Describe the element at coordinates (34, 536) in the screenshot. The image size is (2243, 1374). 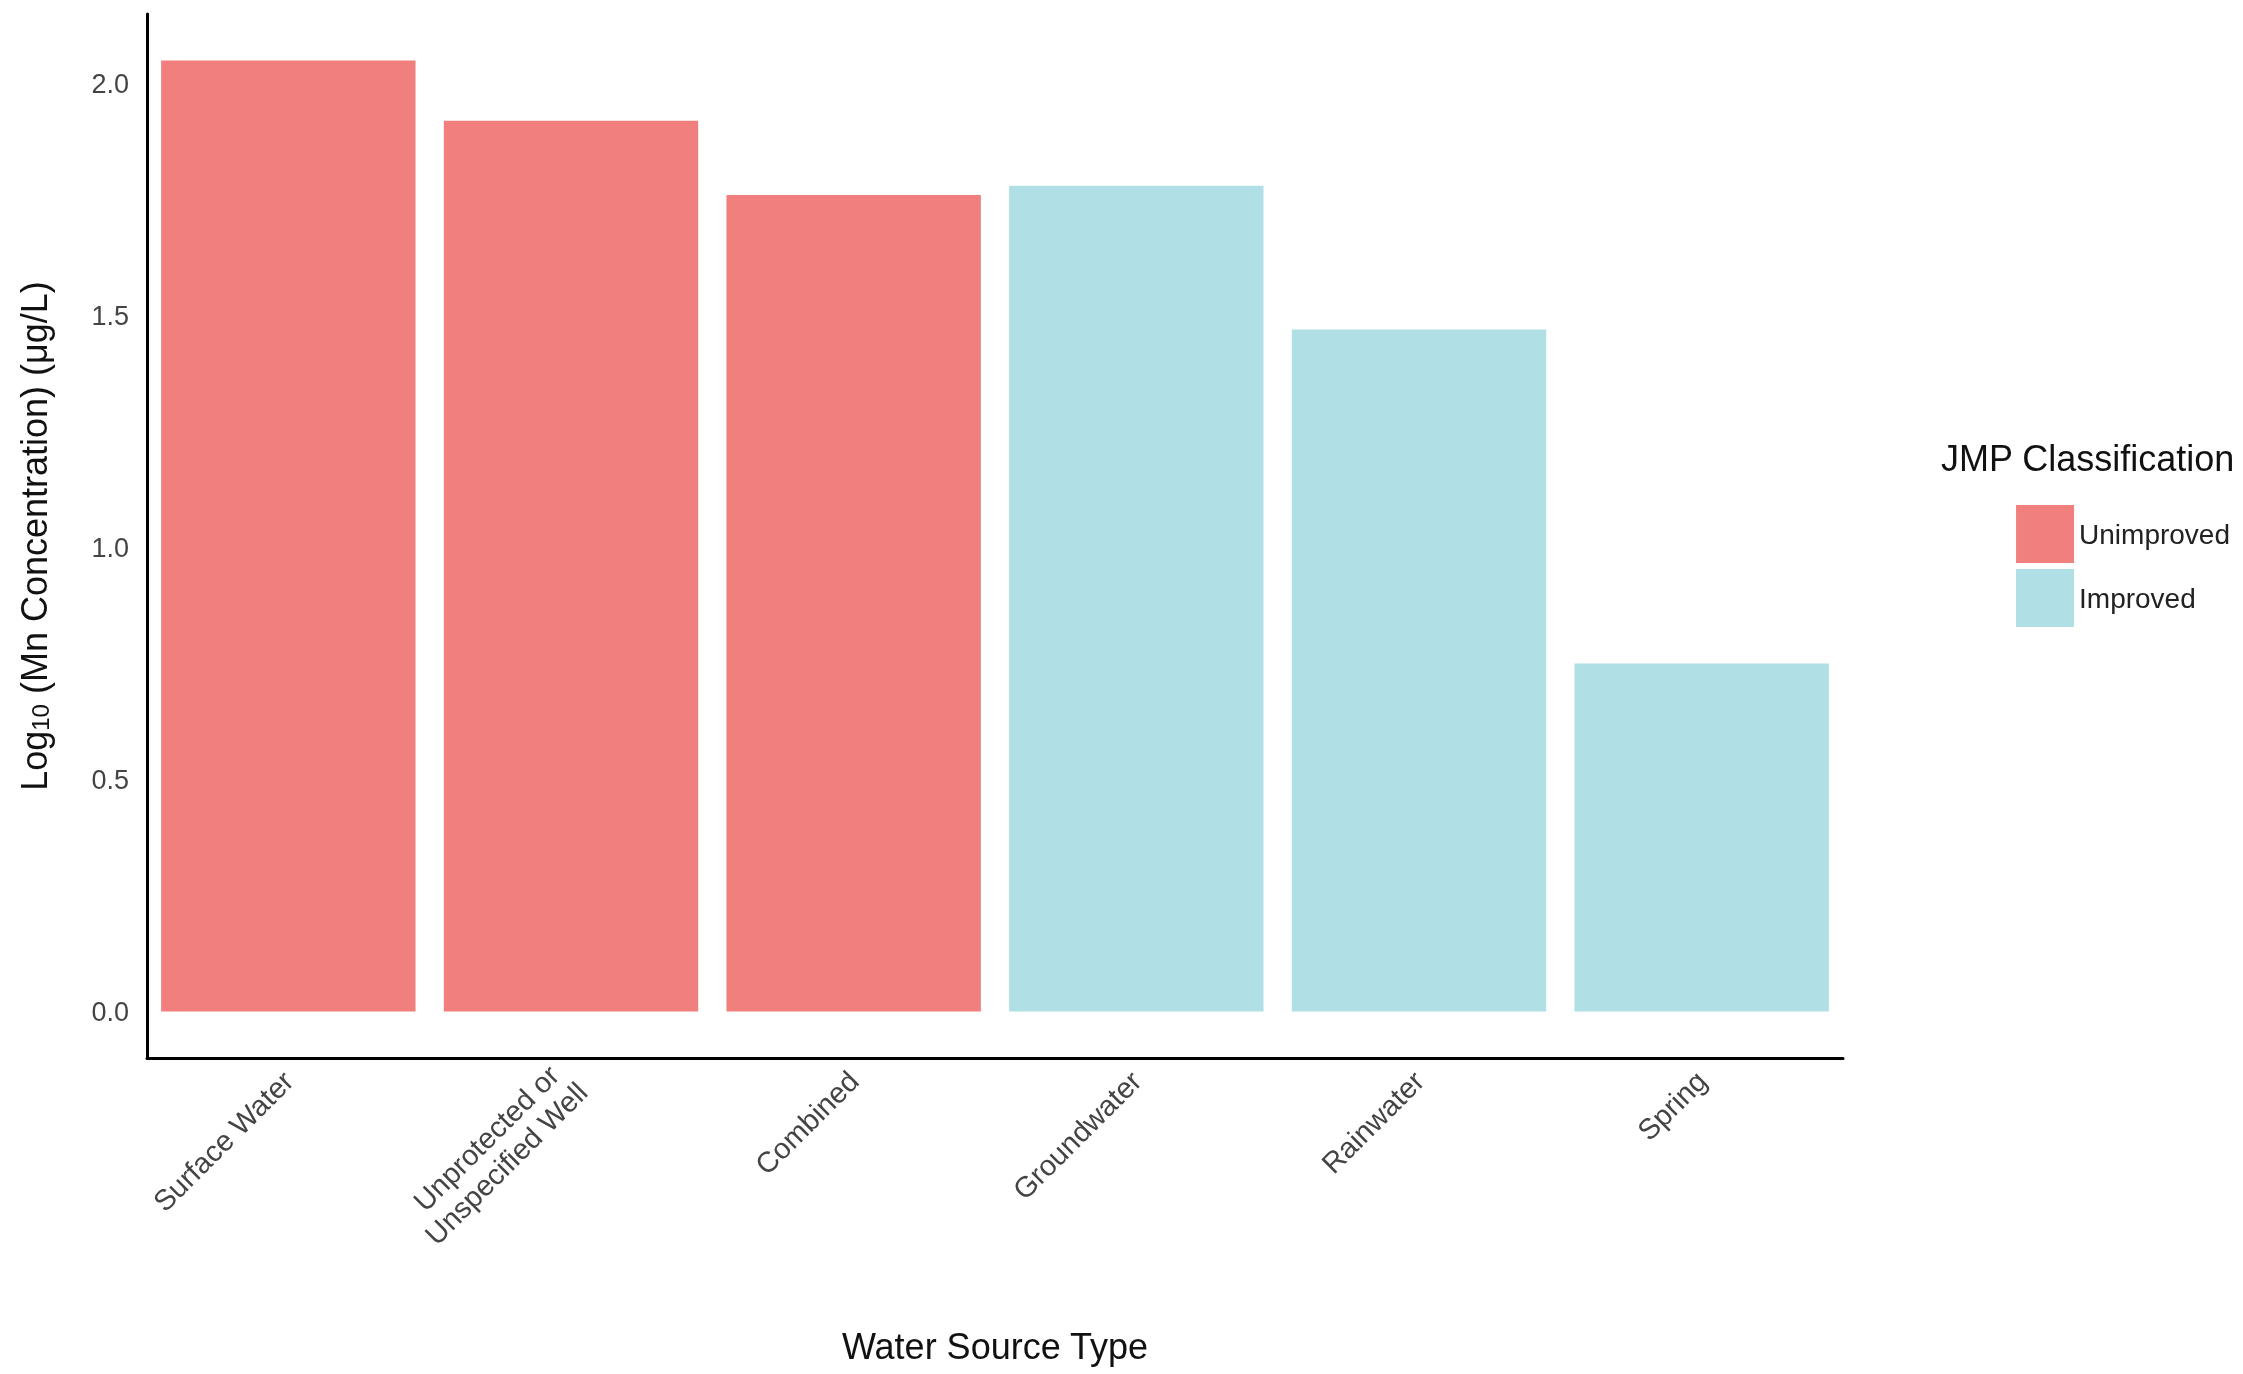
I see `y-axis-title: Log10 (Mn Concentration) (μg/L)` at that location.